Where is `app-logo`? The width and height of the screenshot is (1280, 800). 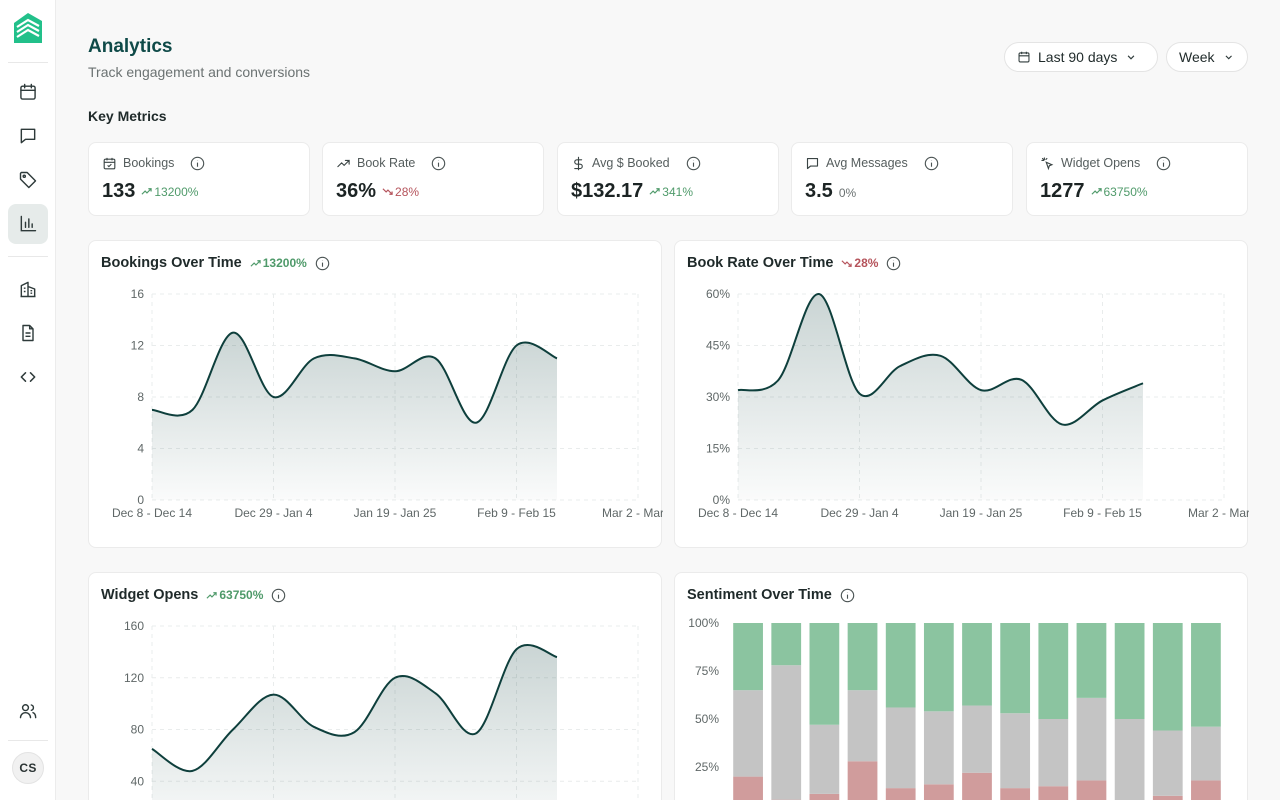
app-logo is located at coordinates (28, 28).